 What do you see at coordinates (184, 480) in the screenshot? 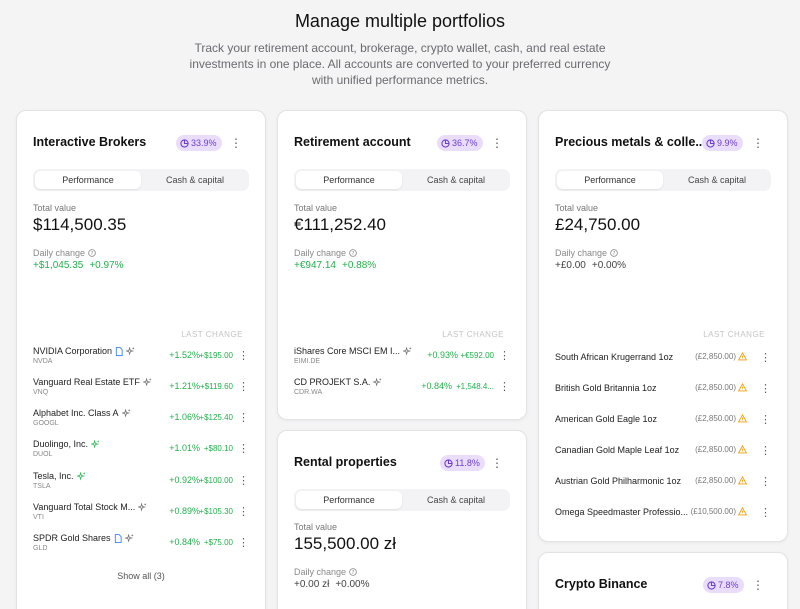
I see `holding-pct: +0.92%` at bounding box center [184, 480].